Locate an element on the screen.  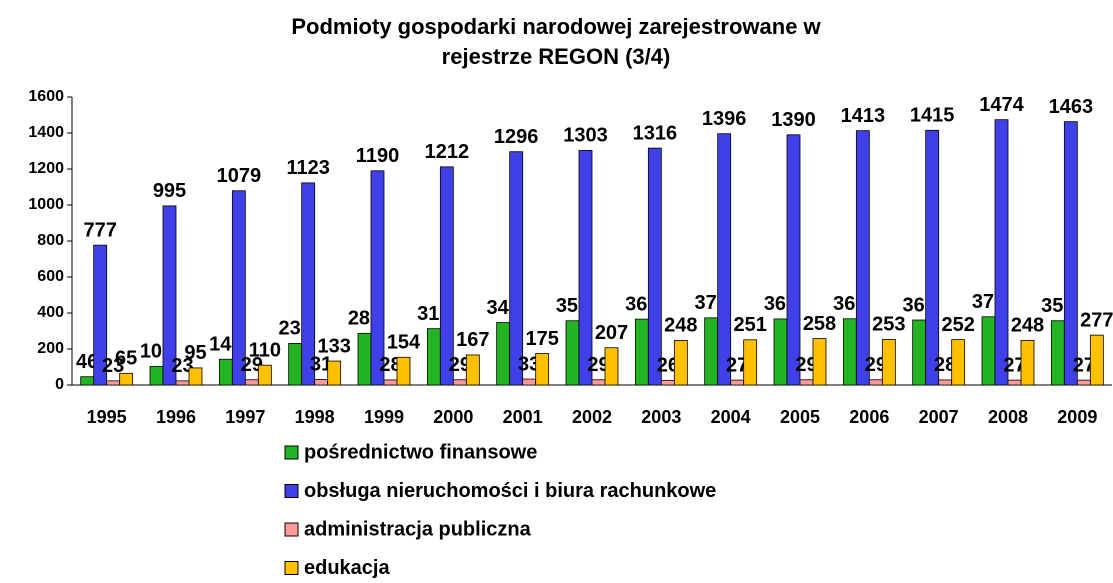
x-tick-label: 2001 is located at coordinates (523, 417).